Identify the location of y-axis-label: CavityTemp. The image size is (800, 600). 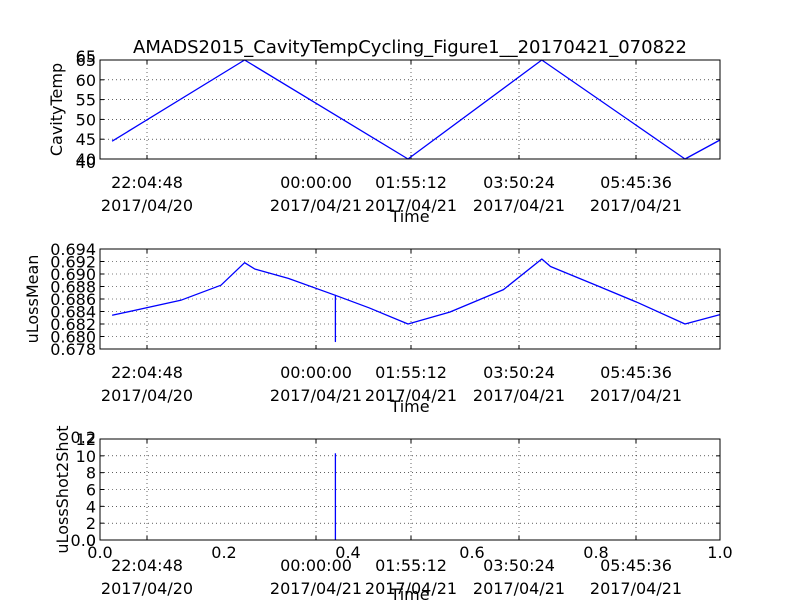
(56, 109).